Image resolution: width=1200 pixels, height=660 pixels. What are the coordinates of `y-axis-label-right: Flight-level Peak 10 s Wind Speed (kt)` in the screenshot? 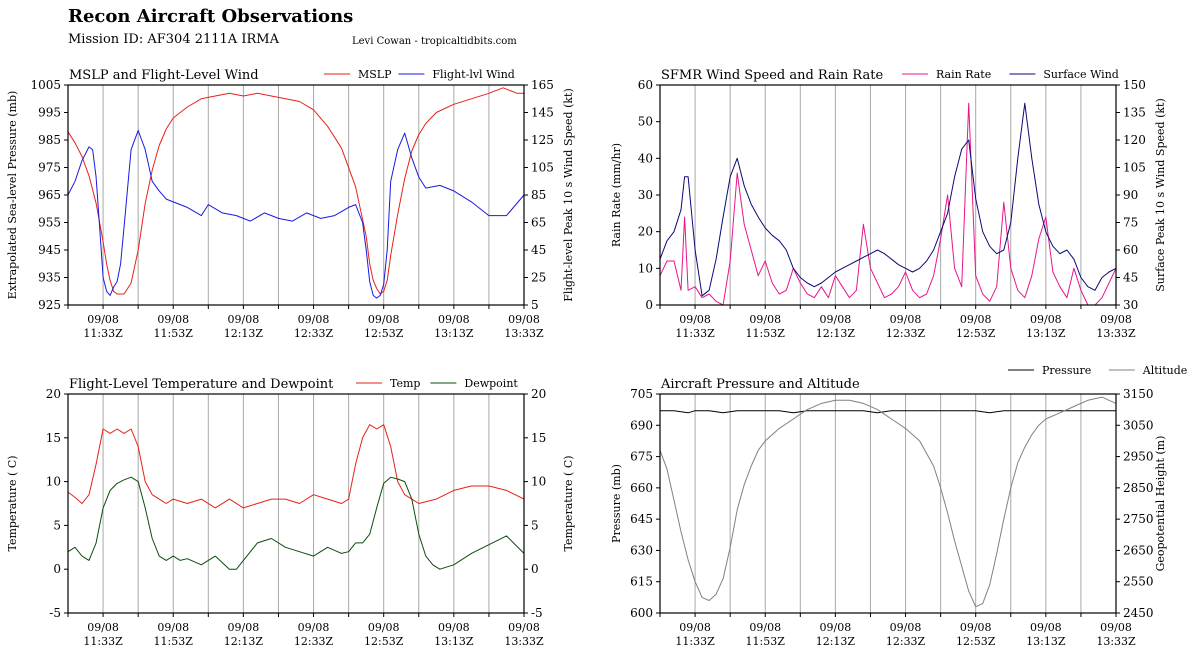 It's located at (568, 195).